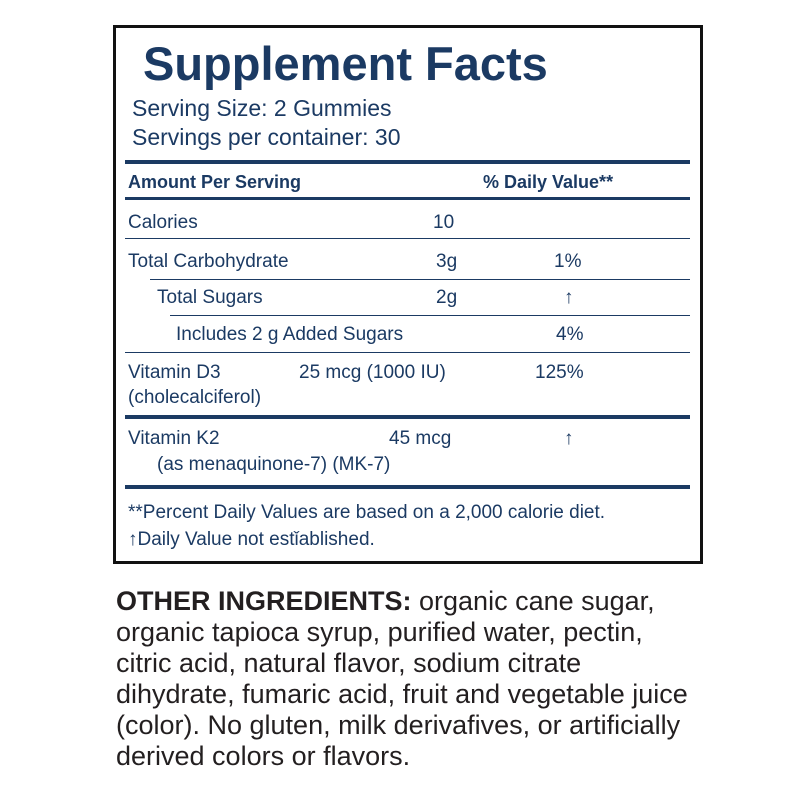 The width and height of the screenshot is (800, 800). What do you see at coordinates (447, 297) in the screenshot?
I see `row-sugars-amount: 2g` at bounding box center [447, 297].